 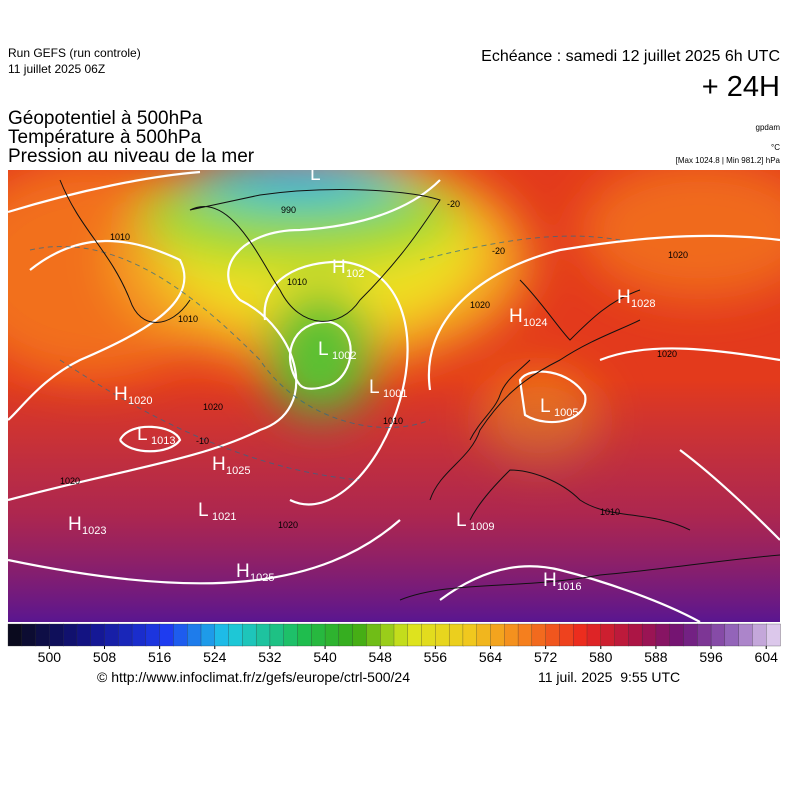 I want to click on field-title: Pression au niveau de la mer, so click(x=131, y=156).